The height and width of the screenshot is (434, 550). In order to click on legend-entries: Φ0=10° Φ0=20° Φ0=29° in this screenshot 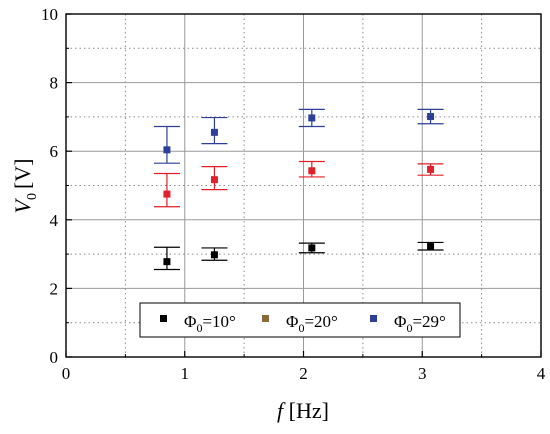, I will do `click(303, 323)`.